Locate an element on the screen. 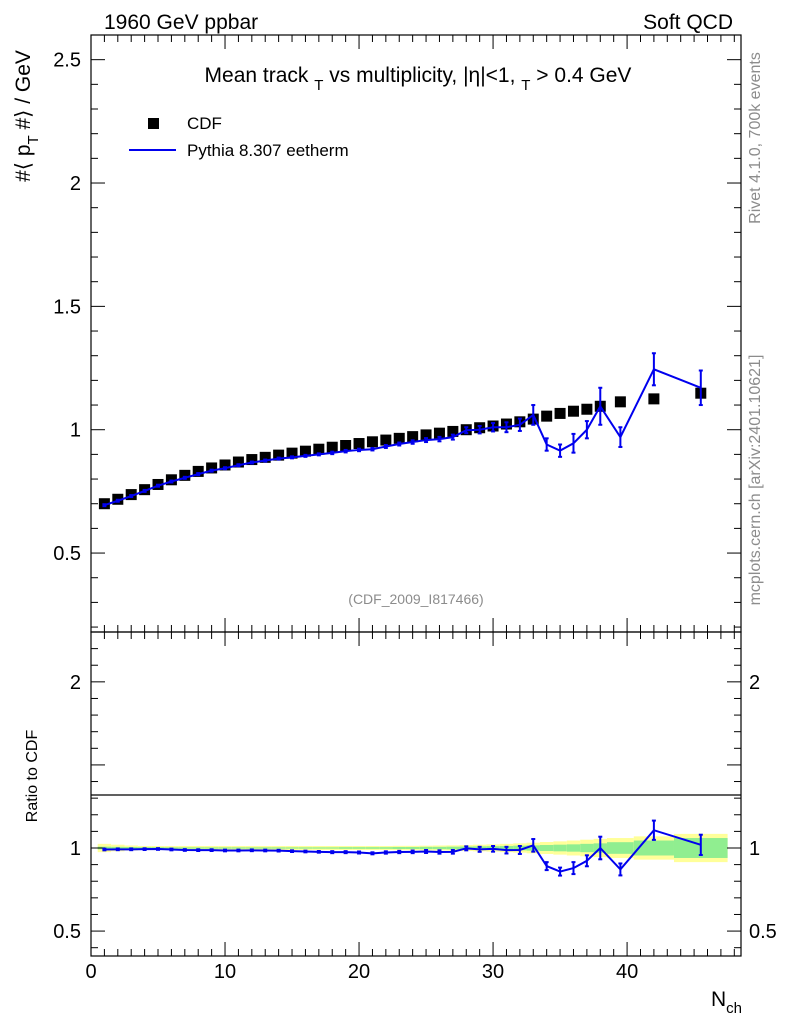 The width and height of the screenshot is (786, 1024). legend-cdf-label: CDF is located at coordinates (204, 123).